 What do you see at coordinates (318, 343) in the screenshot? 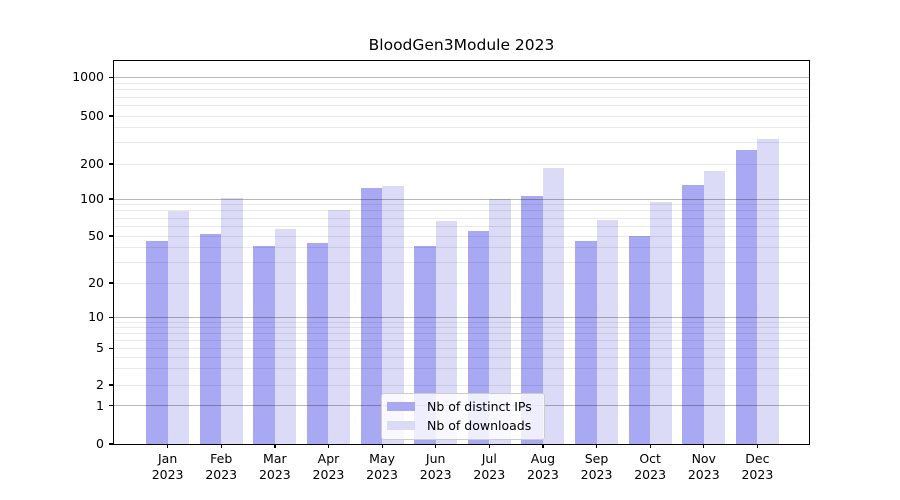
I see `bar-distinct-ips-apr` at bounding box center [318, 343].